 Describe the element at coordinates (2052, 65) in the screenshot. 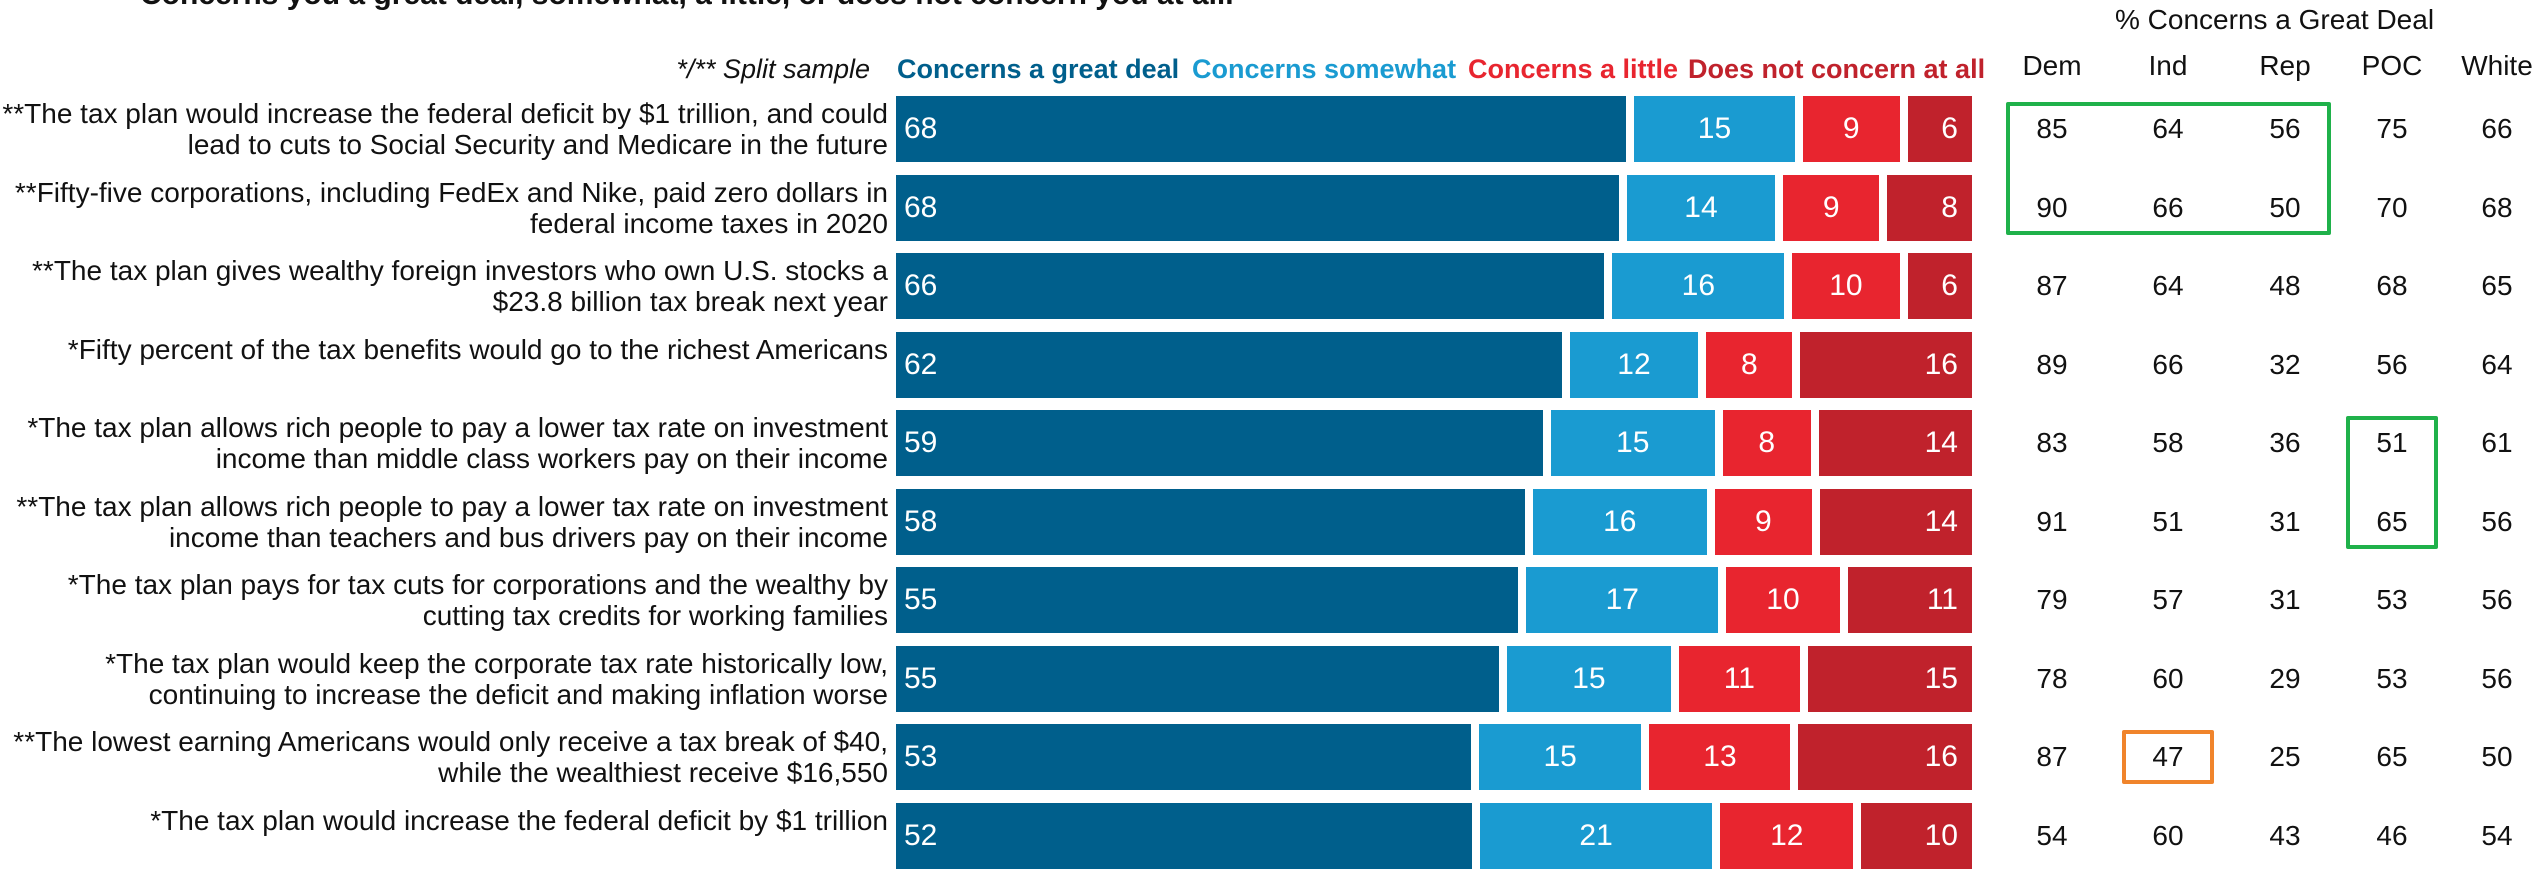

I see `column-header: Dem` at that location.